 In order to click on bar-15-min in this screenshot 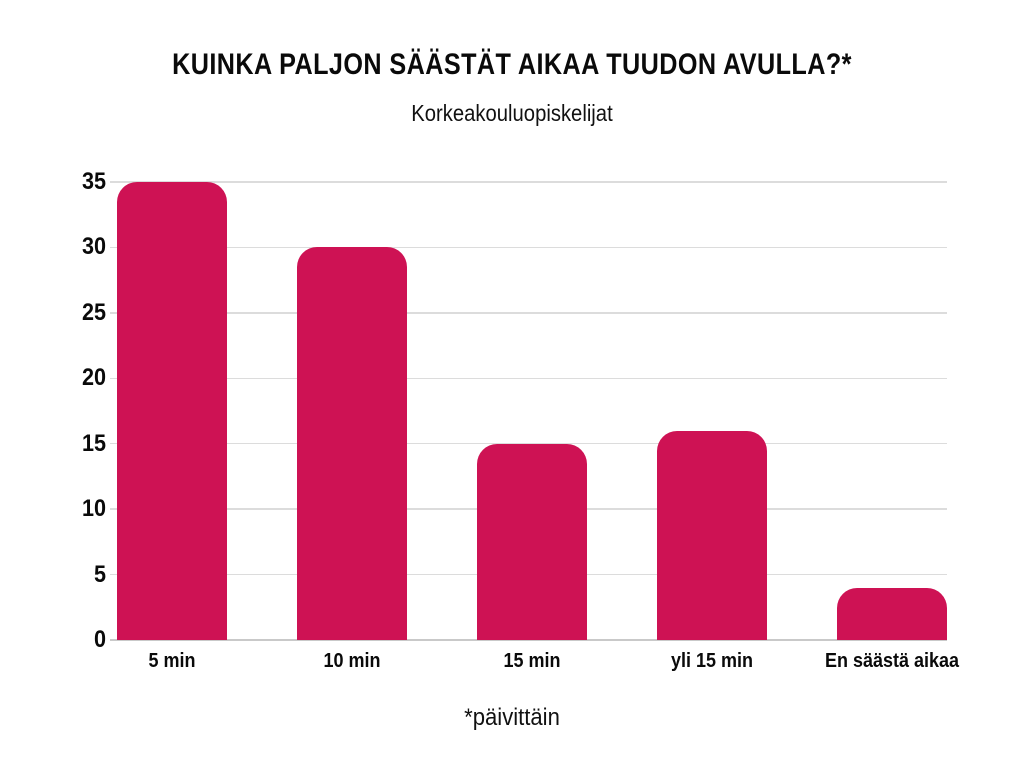, I will do `click(532, 541)`.